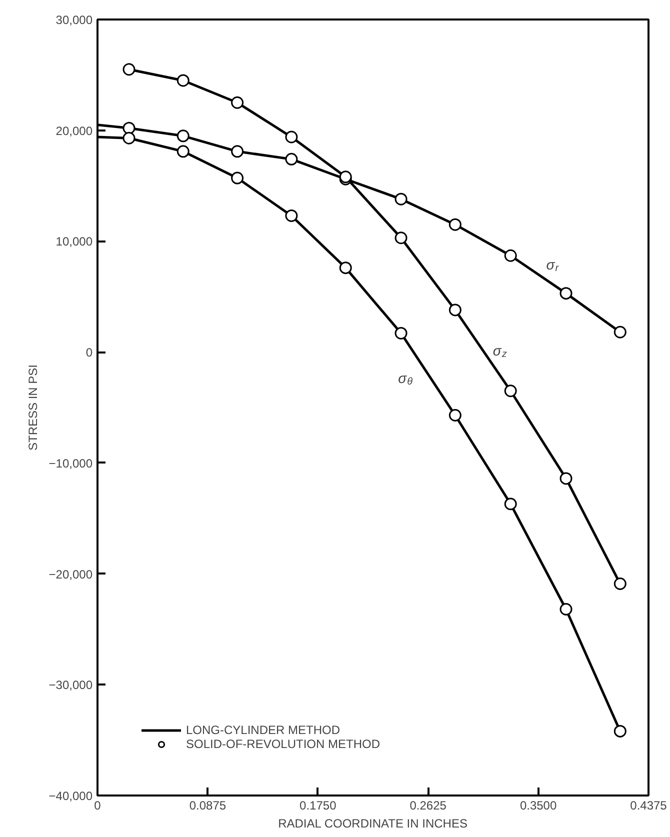  Describe the element at coordinates (318, 805) in the screenshot. I see `x-tick-label: 0.1750` at that location.